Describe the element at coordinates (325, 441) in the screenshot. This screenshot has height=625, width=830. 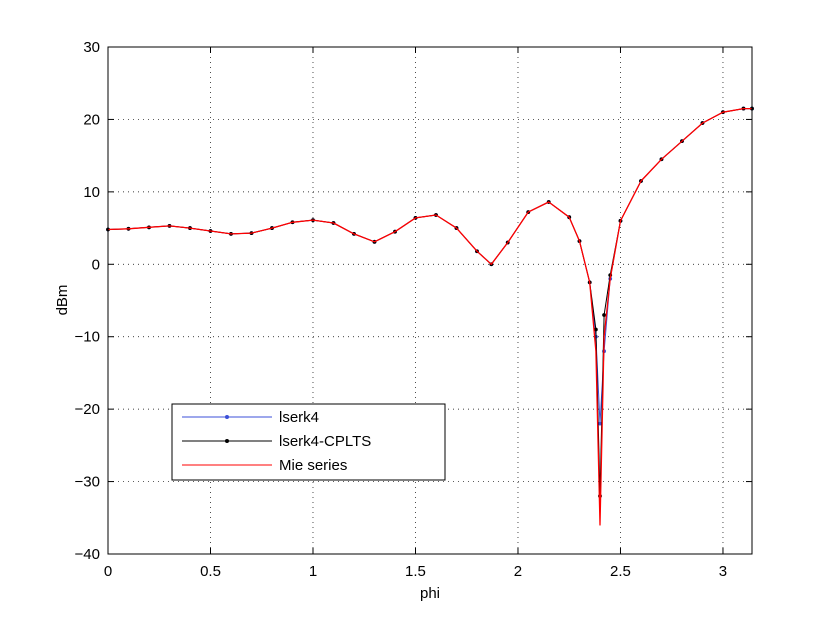
I see `legend-label: lserk4-CPLTS` at that location.